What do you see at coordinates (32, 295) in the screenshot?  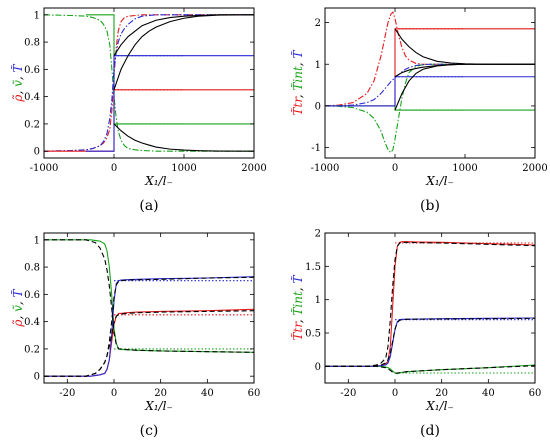 I see `y-tick-label: 0.6` at bounding box center [32, 295].